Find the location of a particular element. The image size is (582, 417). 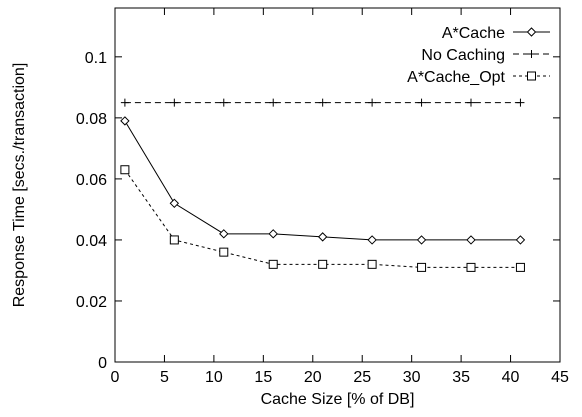

x-tick-label: 10 is located at coordinates (214, 377).